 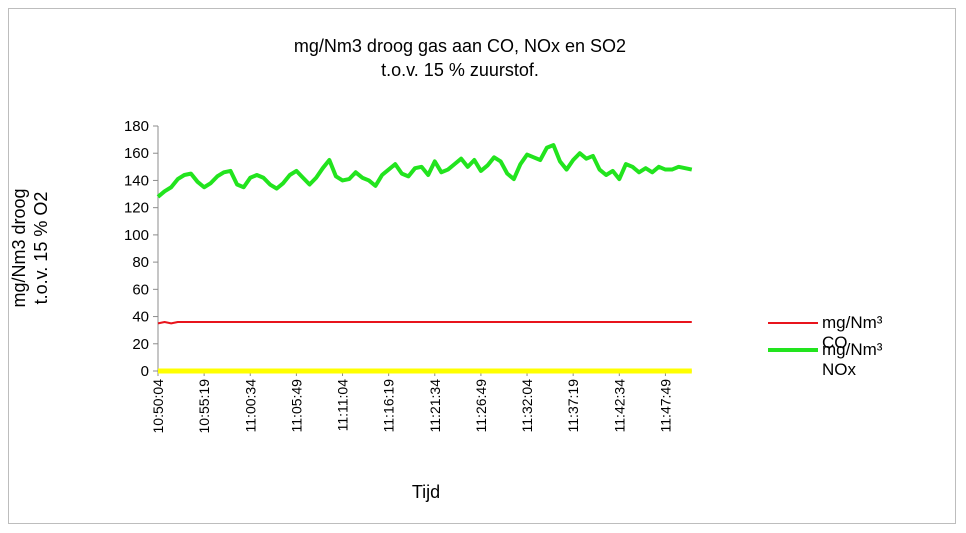 What do you see at coordinates (145, 371) in the screenshot?
I see `y-tick-label: 0` at bounding box center [145, 371].